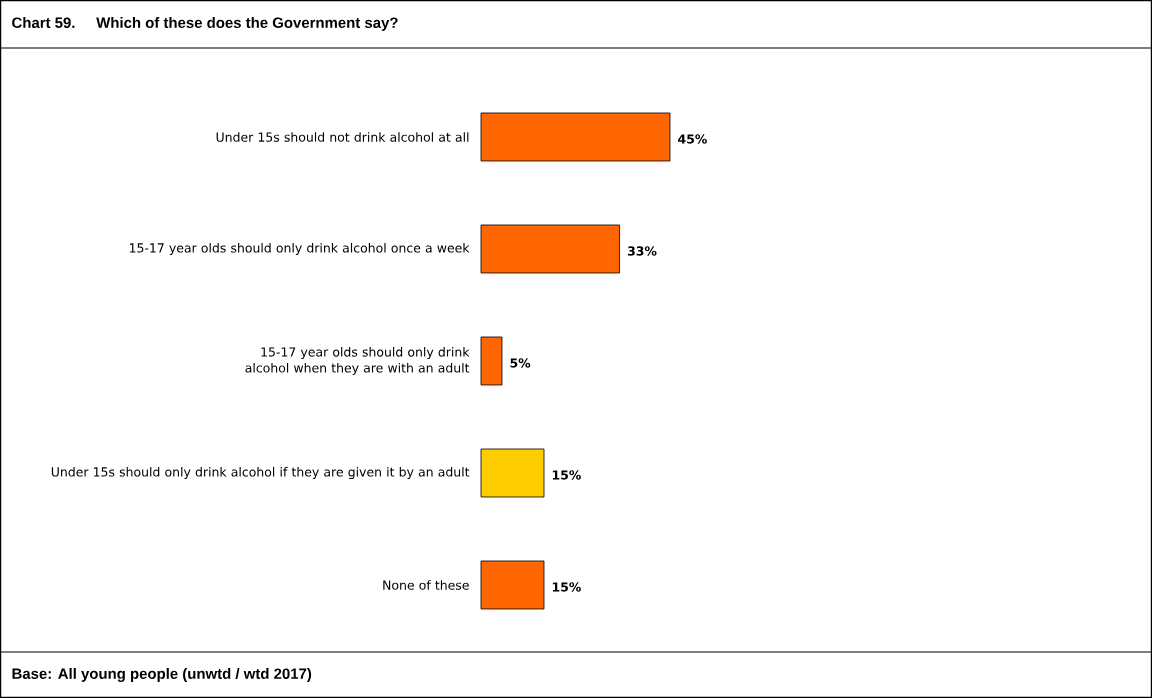 Image resolution: width=1152 pixels, height=698 pixels. What do you see at coordinates (642, 251) in the screenshot?
I see `data-label: 33%` at bounding box center [642, 251].